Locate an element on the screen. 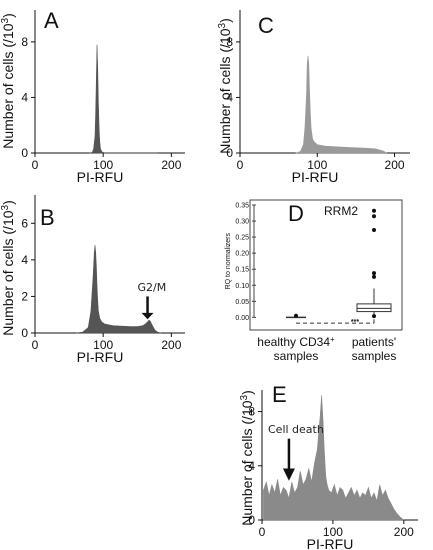 This screenshot has width=433, height=550. x-tick-label-e: 0 is located at coordinates (262, 532).